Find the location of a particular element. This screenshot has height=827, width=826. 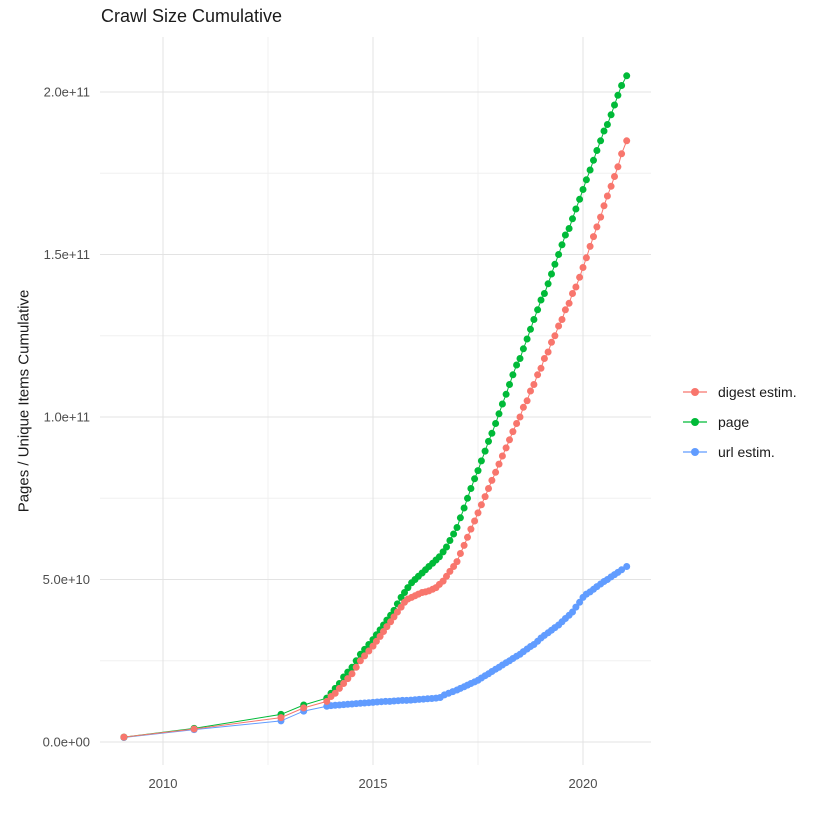

series-line-url-estim- is located at coordinates (375, 652).